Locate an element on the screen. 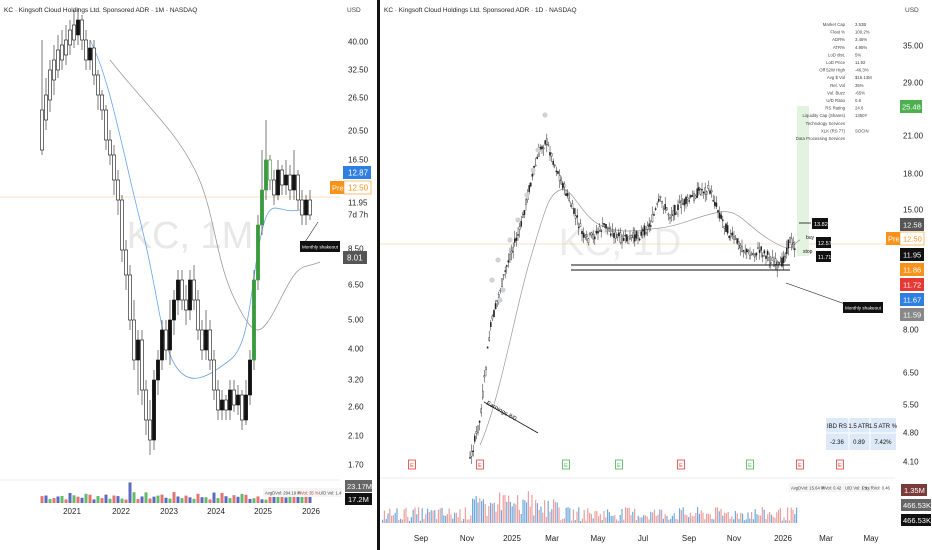 This screenshot has width=932, height=550. stats-label: Liquidity Cap (Shares) is located at coordinates (823, 115).